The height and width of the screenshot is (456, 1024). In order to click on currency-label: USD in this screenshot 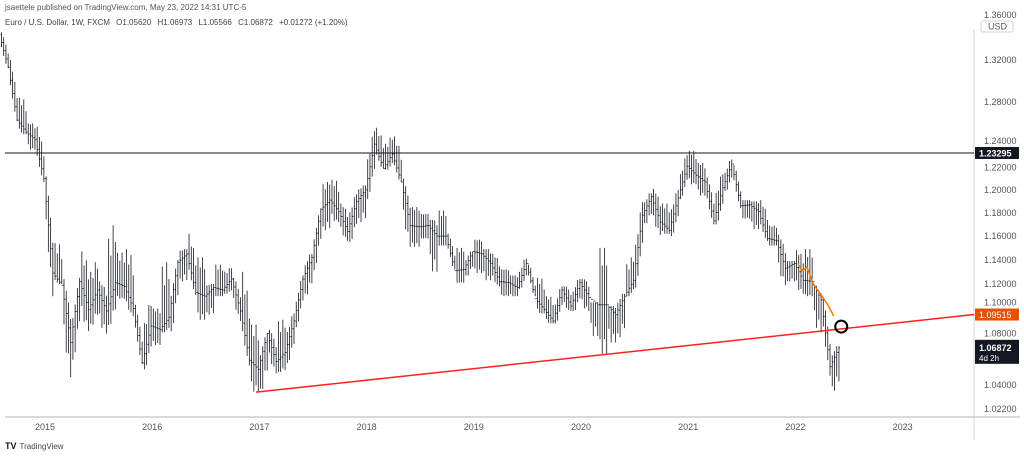, I will do `click(998, 27)`.